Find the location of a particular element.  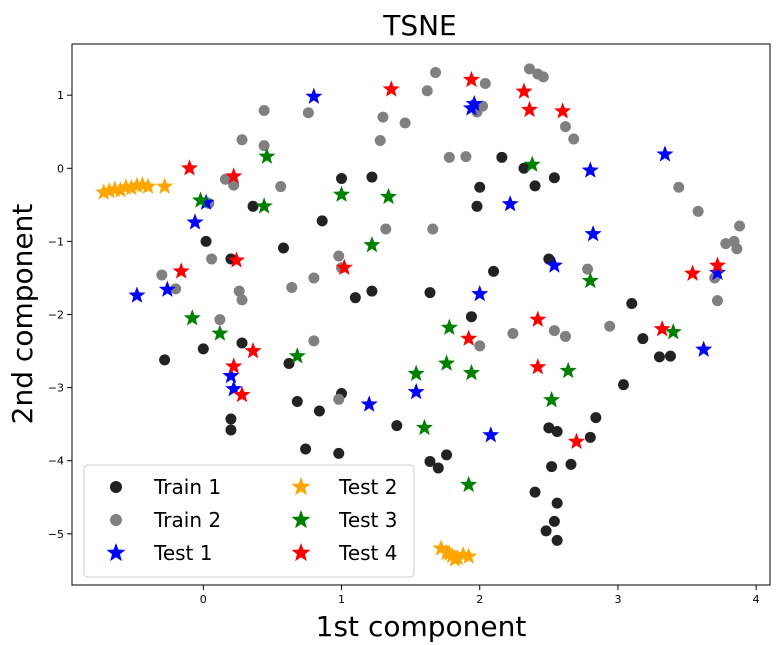

y-tick-label: 0 is located at coordinates (60, 168).